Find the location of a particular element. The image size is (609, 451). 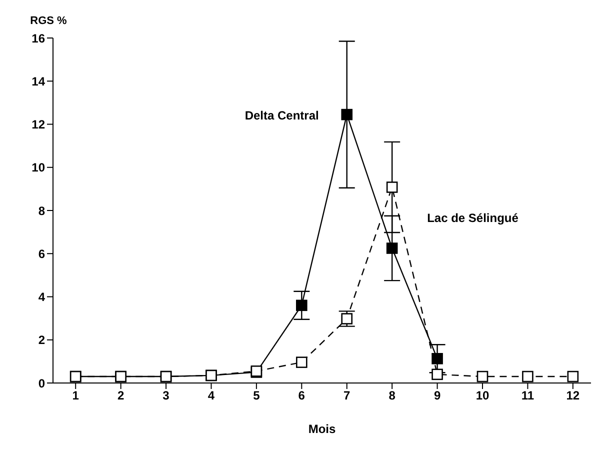

y-tick-label: 10 is located at coordinates (39, 167).